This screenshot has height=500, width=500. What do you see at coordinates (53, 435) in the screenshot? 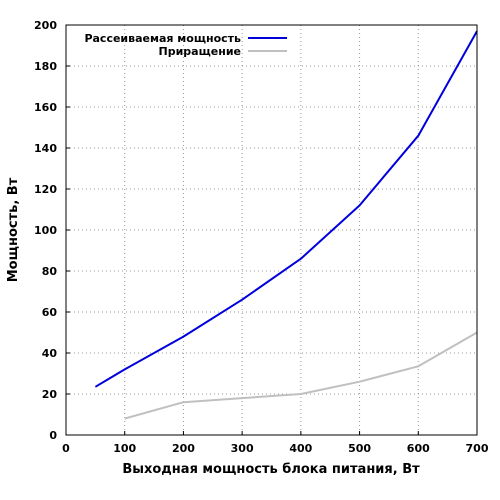
I see `y-tick-label: 0` at bounding box center [53, 435].